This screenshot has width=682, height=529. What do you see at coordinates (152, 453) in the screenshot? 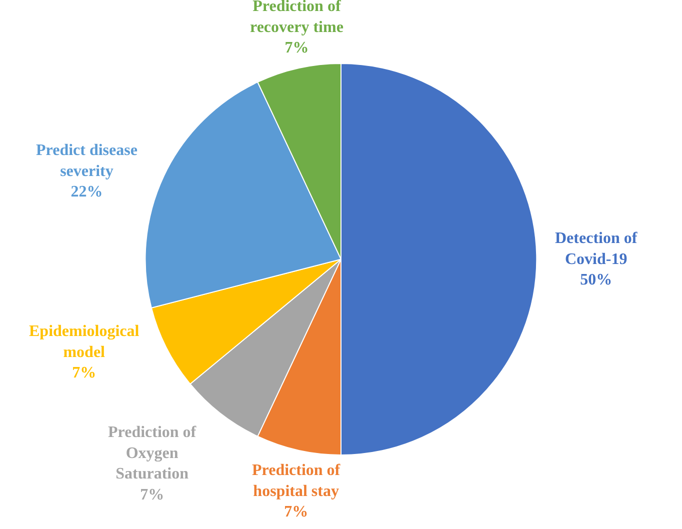
I see `slice-label: Prediction of Oxygen Saturation` at bounding box center [152, 453].